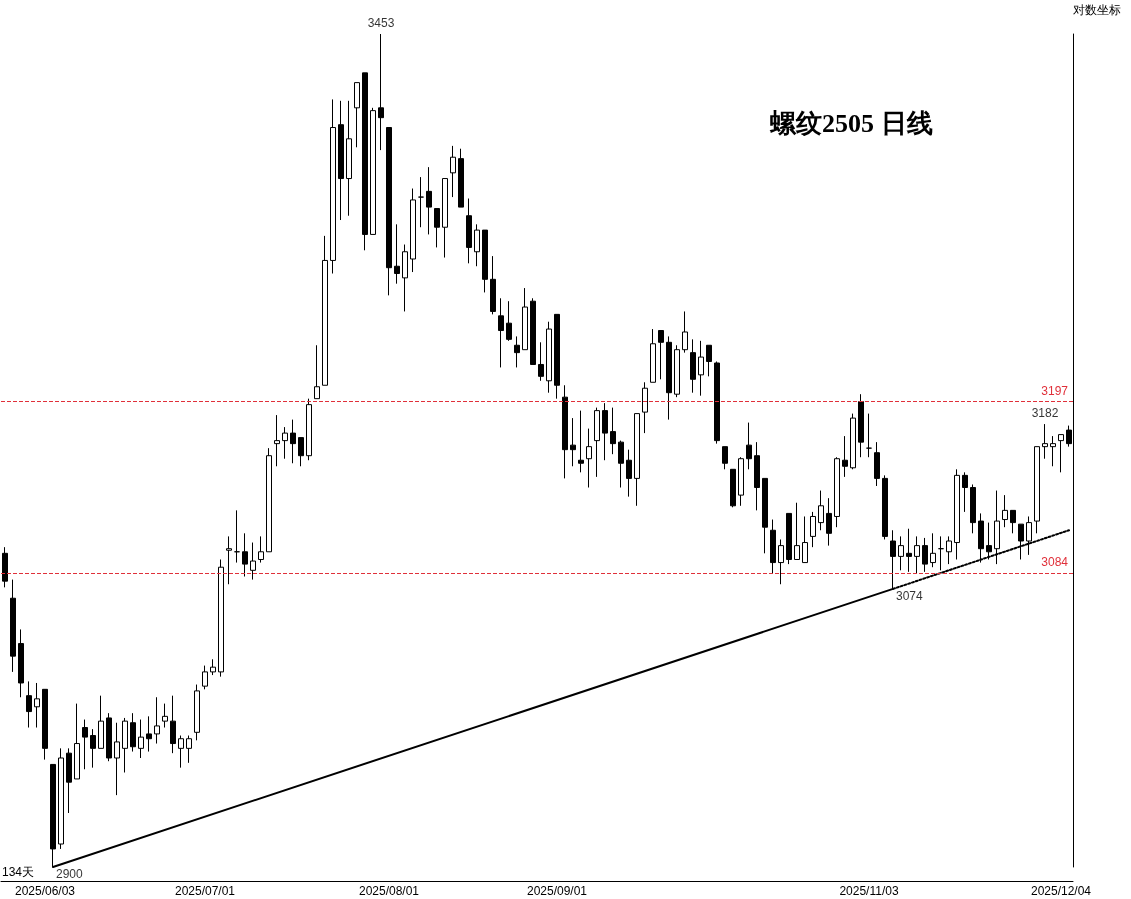 The height and width of the screenshot is (899, 1131). Describe the element at coordinates (205, 891) in the screenshot. I see `x-tick-label: 2025/07/01` at that location.